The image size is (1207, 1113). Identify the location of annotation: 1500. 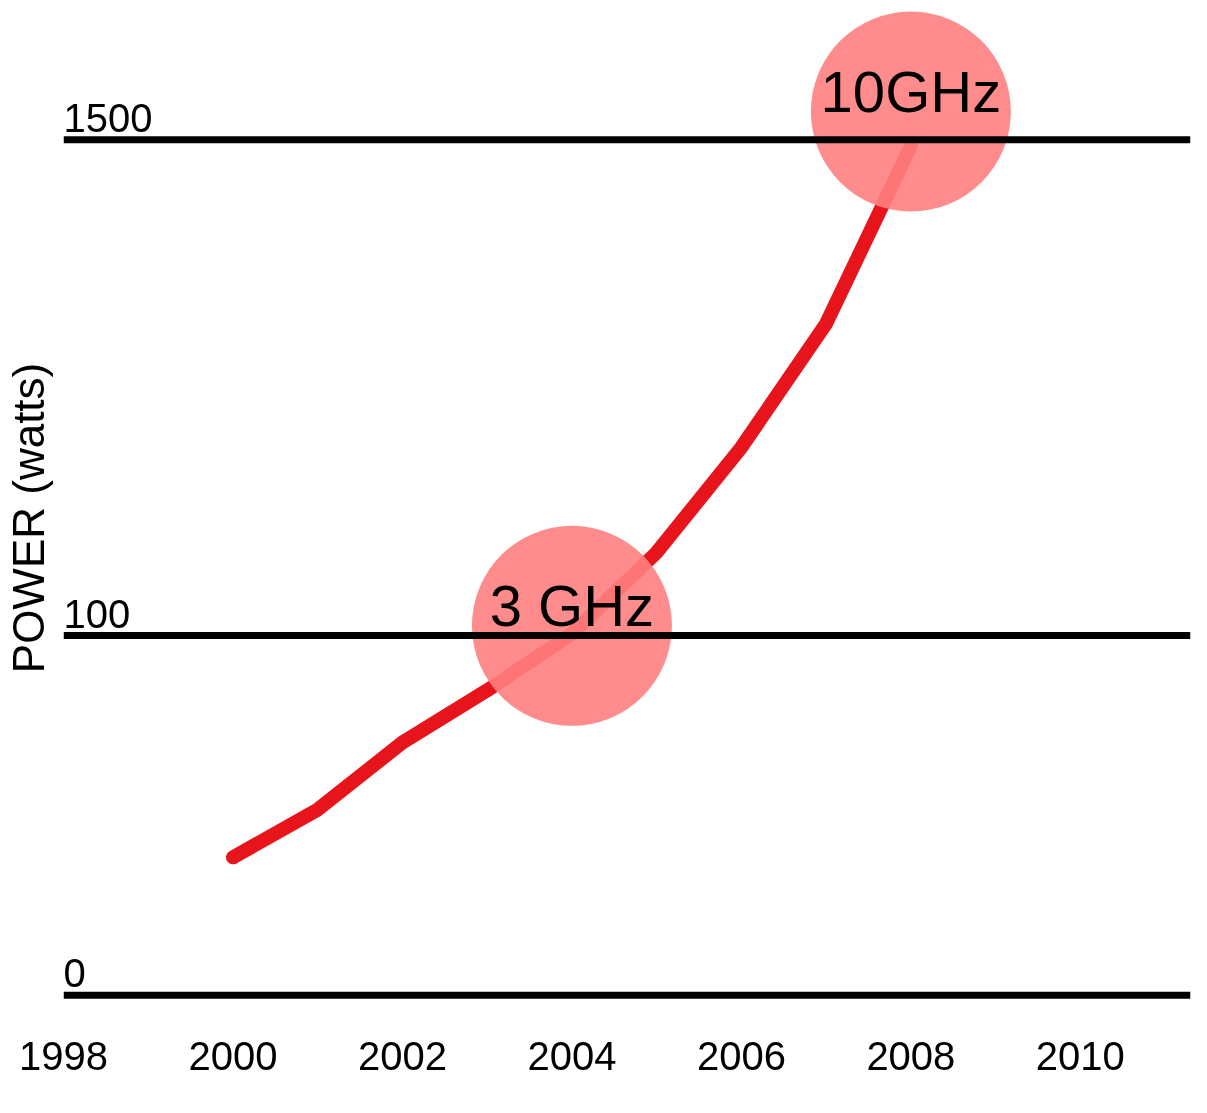
(108, 117).